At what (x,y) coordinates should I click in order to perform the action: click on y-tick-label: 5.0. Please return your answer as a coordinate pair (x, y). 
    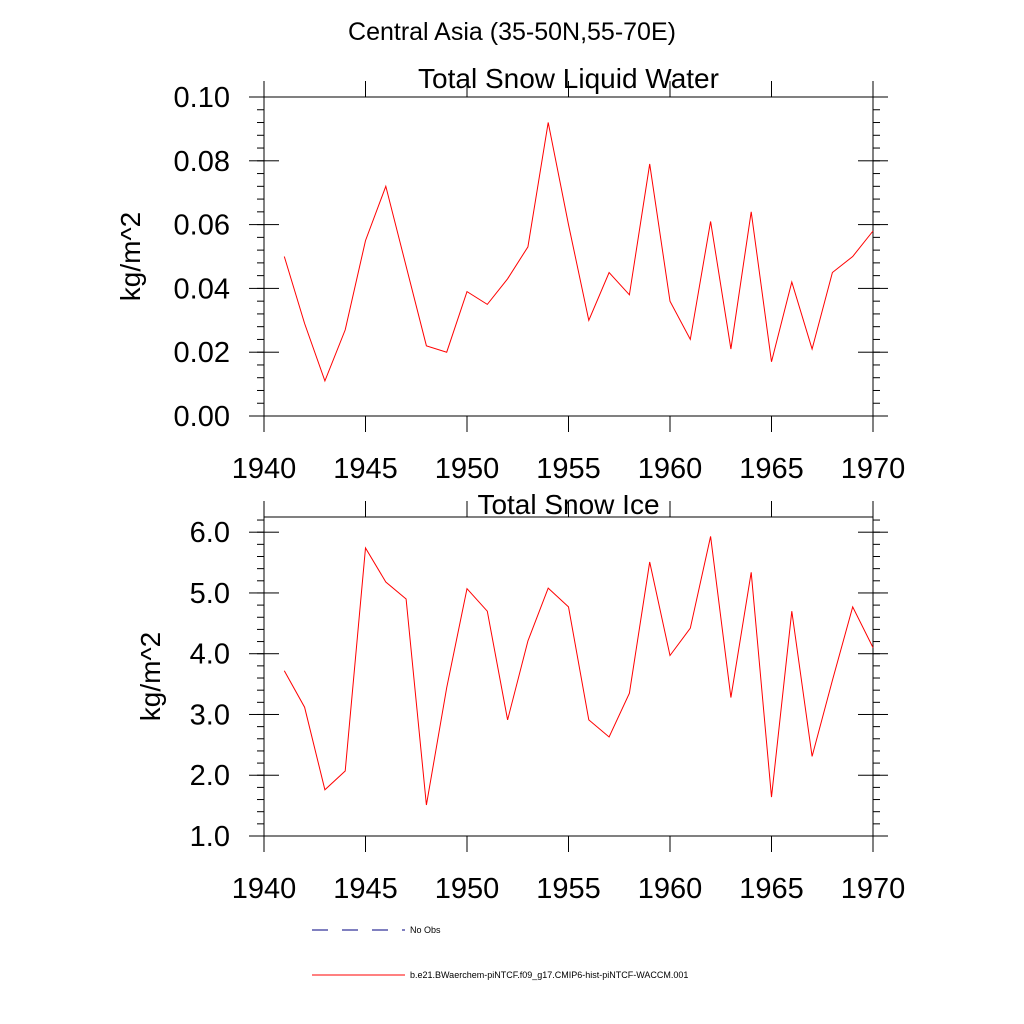
    Looking at the image, I should click on (210, 594).